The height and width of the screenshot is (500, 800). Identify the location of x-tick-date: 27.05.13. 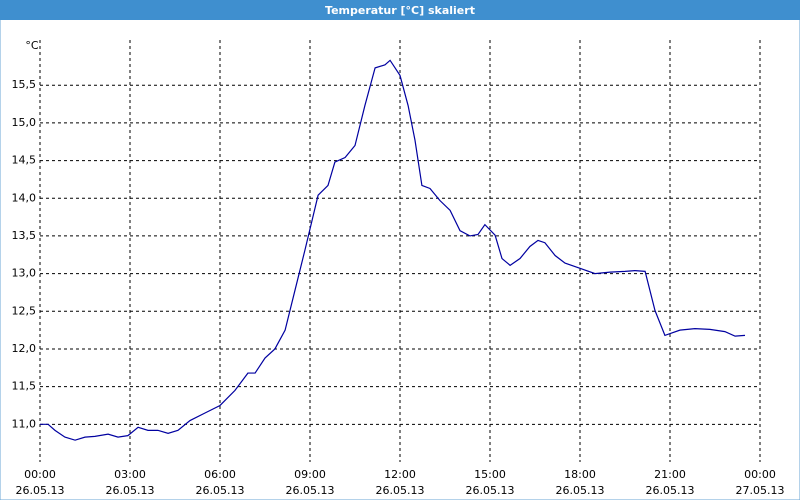
(760, 490).